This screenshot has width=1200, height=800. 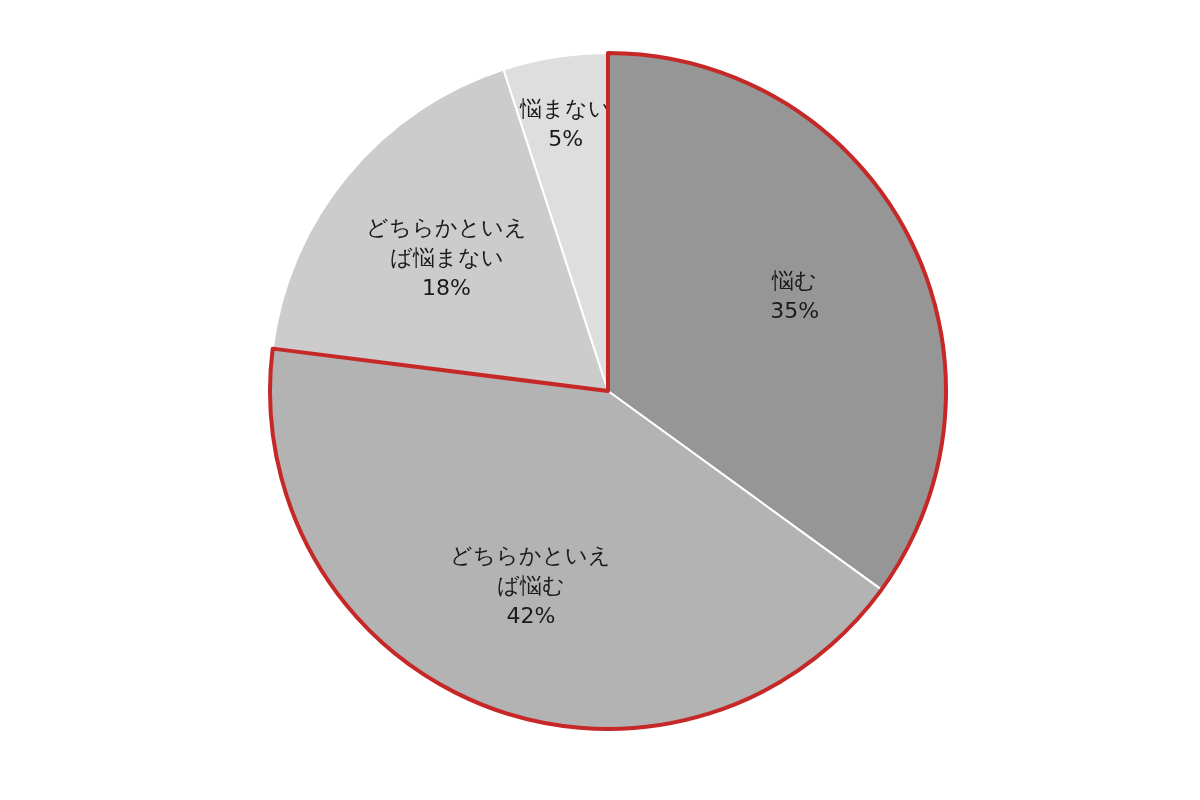 What do you see at coordinates (795, 311) in the screenshot?
I see `data-label: 35%` at bounding box center [795, 311].